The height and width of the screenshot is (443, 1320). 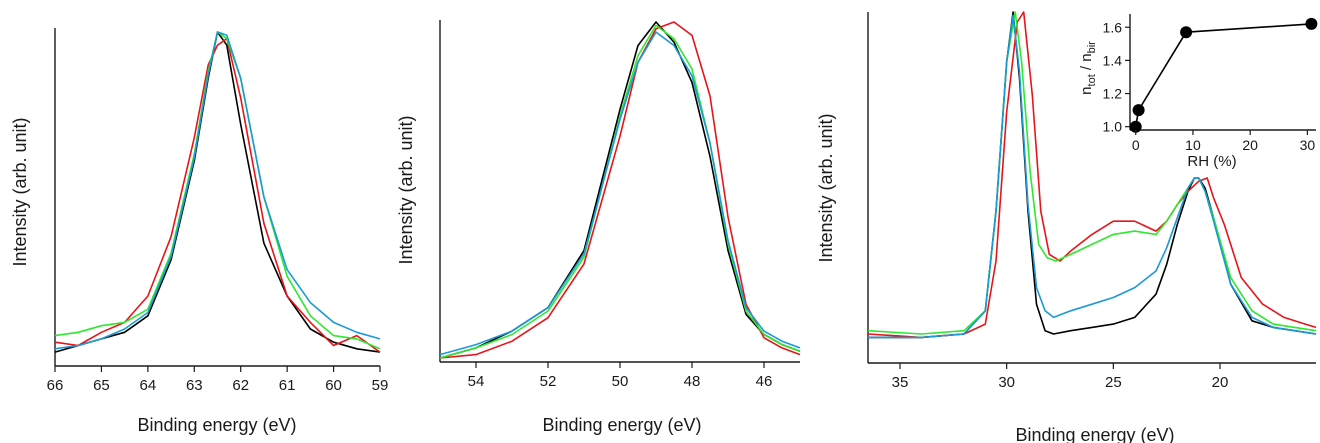 What do you see at coordinates (548, 381) in the screenshot?
I see `panel-2-x-tick-label: 52` at bounding box center [548, 381].